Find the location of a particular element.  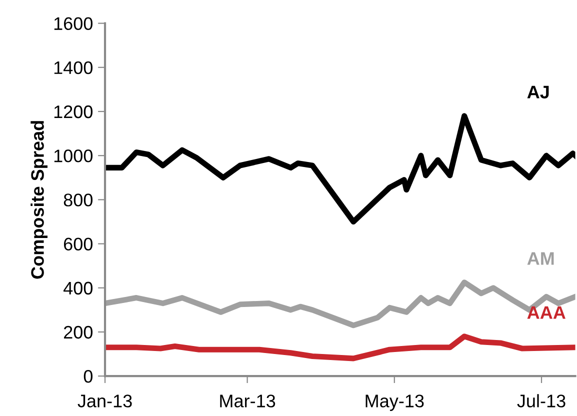

y-tick-label: 1400 is located at coordinates (73, 67).